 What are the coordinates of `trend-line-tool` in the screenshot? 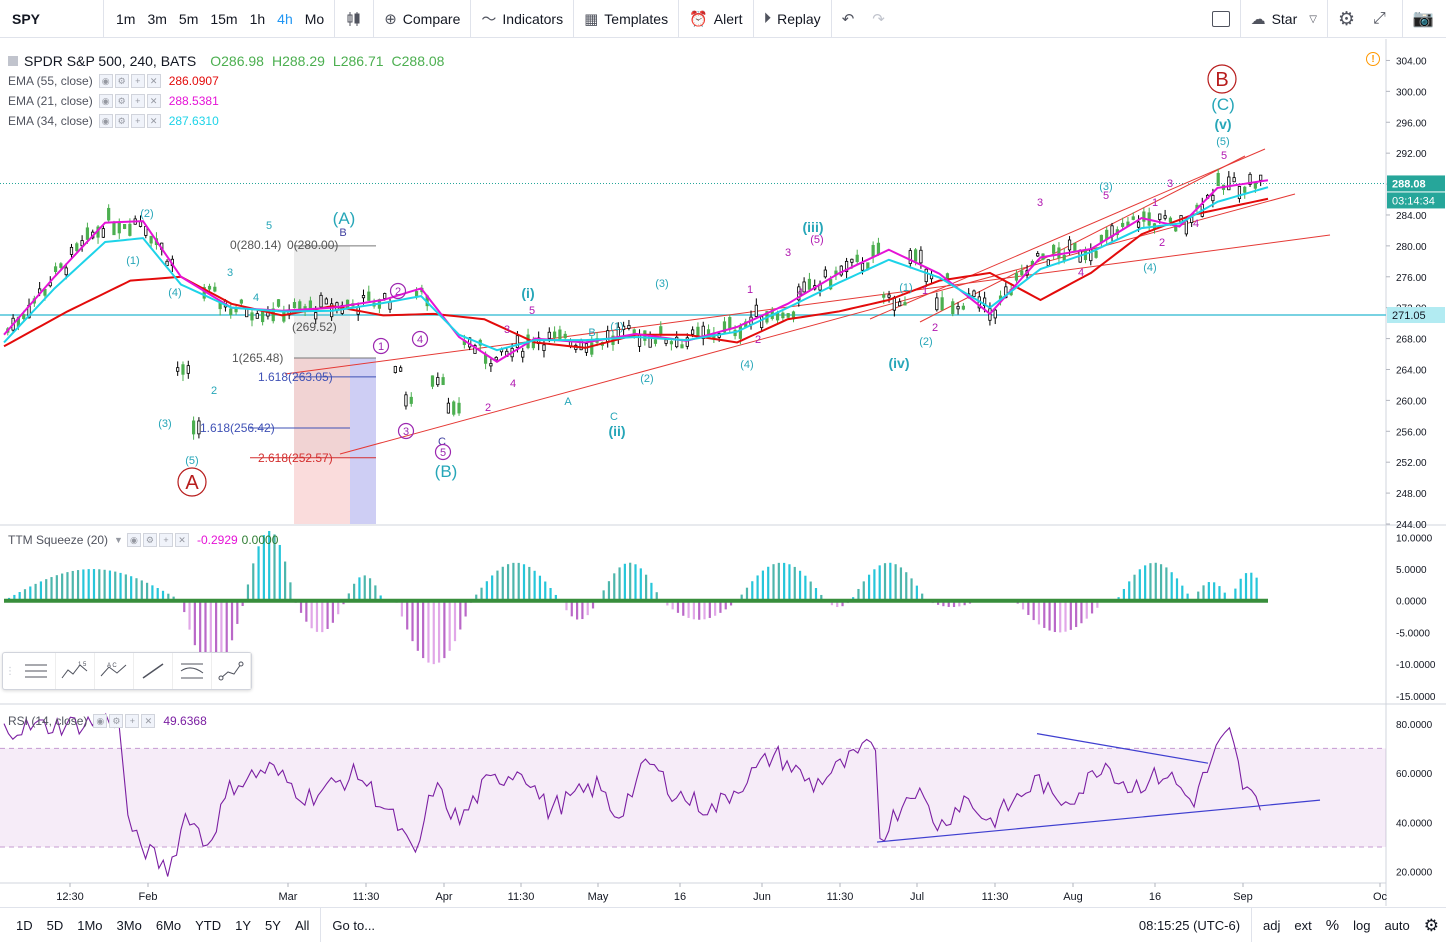 It's located at (153, 671).